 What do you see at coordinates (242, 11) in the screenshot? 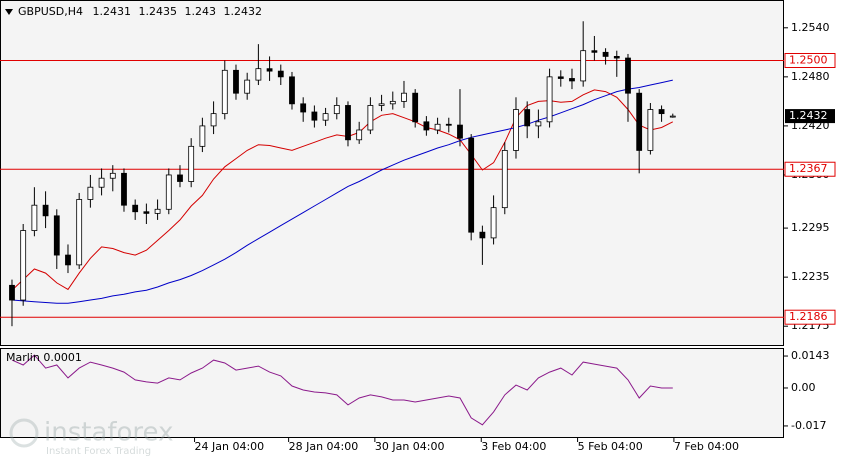
I see `header-close: 1.2432` at bounding box center [242, 11].